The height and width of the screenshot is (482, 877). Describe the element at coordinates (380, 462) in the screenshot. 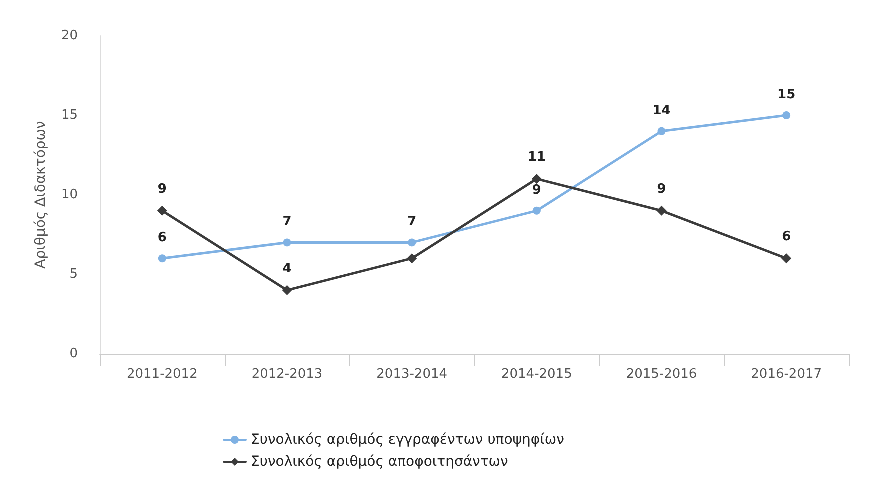

I see `legend-label: Συνολικός αριθμός αποφοιτησάντων` at that location.